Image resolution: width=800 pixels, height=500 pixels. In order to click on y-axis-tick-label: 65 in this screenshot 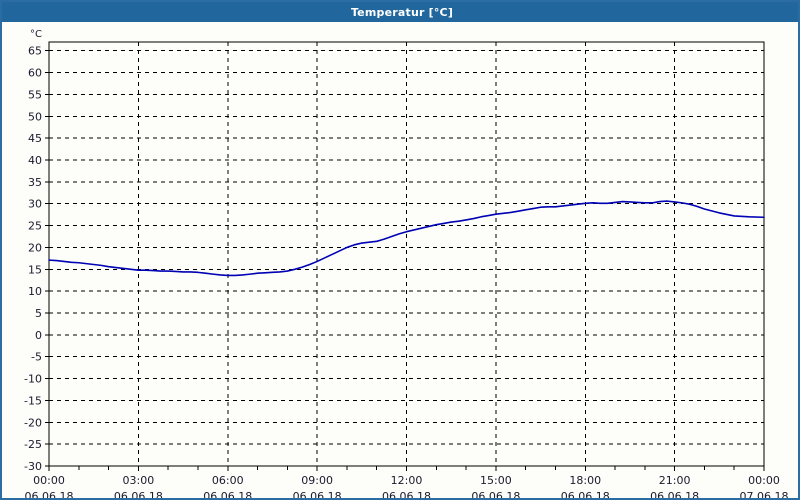, I will do `click(35, 51)`.